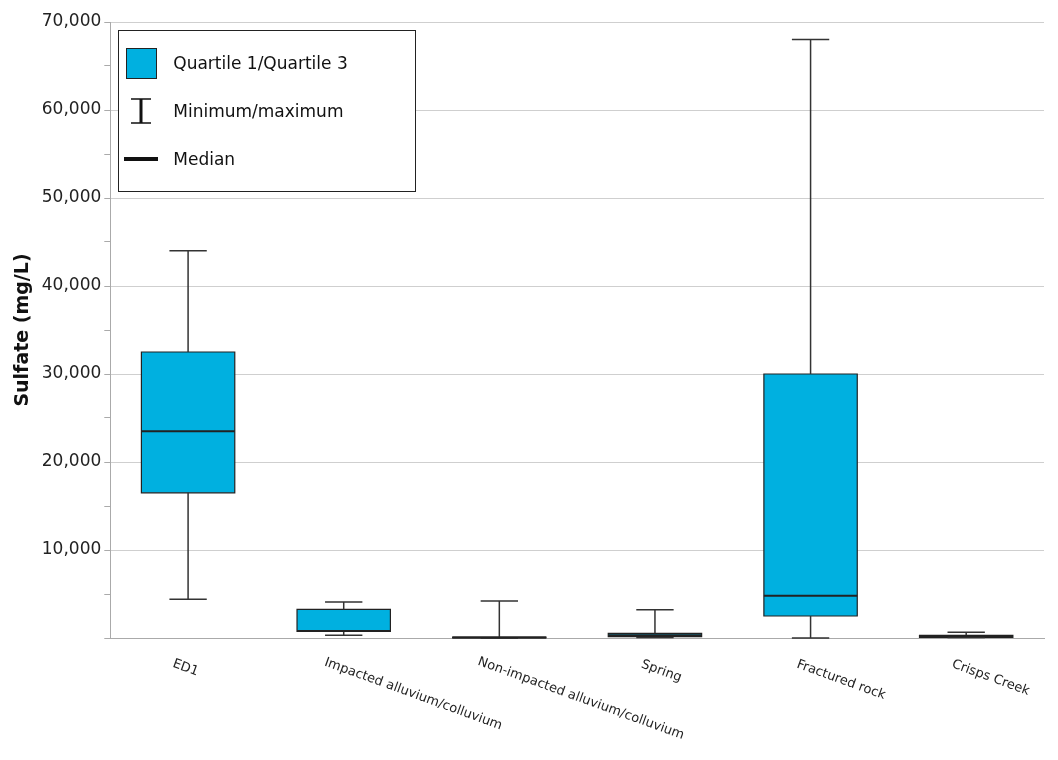  What do you see at coordinates (258, 111) in the screenshot?
I see `annotation: Minimum/maximum` at bounding box center [258, 111].